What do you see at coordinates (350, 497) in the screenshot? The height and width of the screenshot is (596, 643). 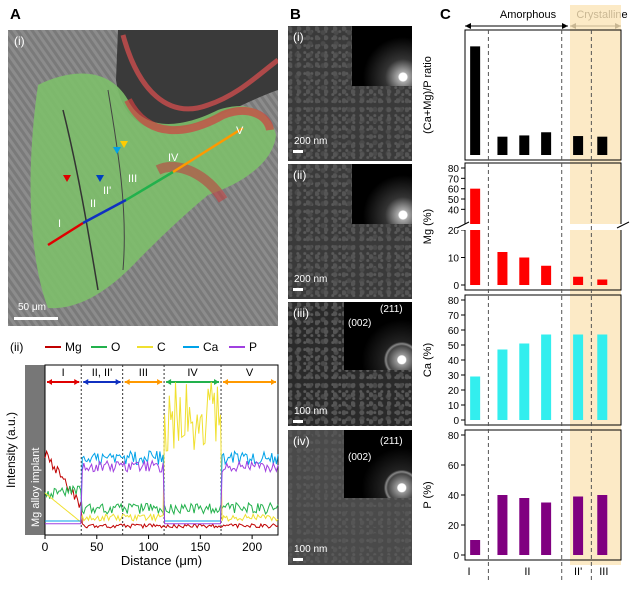 I see `tem-image-iv: (iv) (002) (211) 100 nm` at bounding box center [350, 497].